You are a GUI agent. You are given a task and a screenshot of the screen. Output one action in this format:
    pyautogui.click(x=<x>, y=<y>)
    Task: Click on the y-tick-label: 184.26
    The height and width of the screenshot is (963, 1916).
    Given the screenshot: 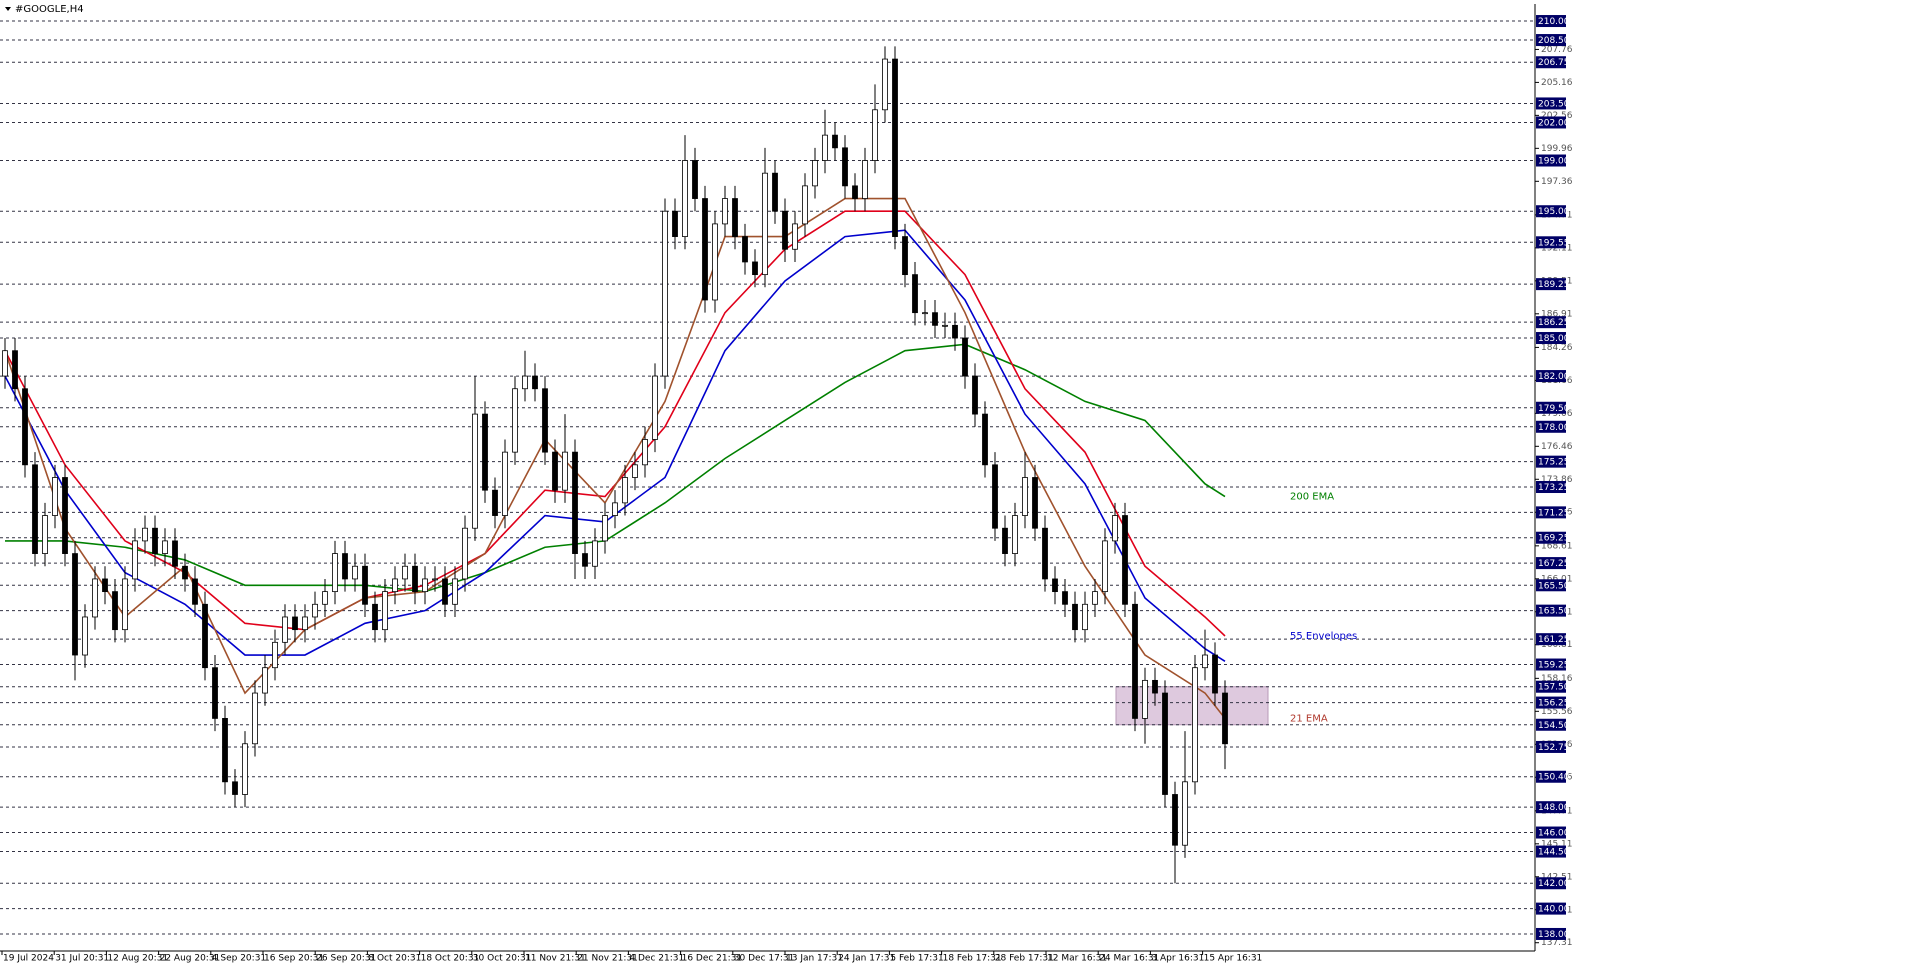 What is the action you would take?
    pyautogui.click(x=1557, y=348)
    